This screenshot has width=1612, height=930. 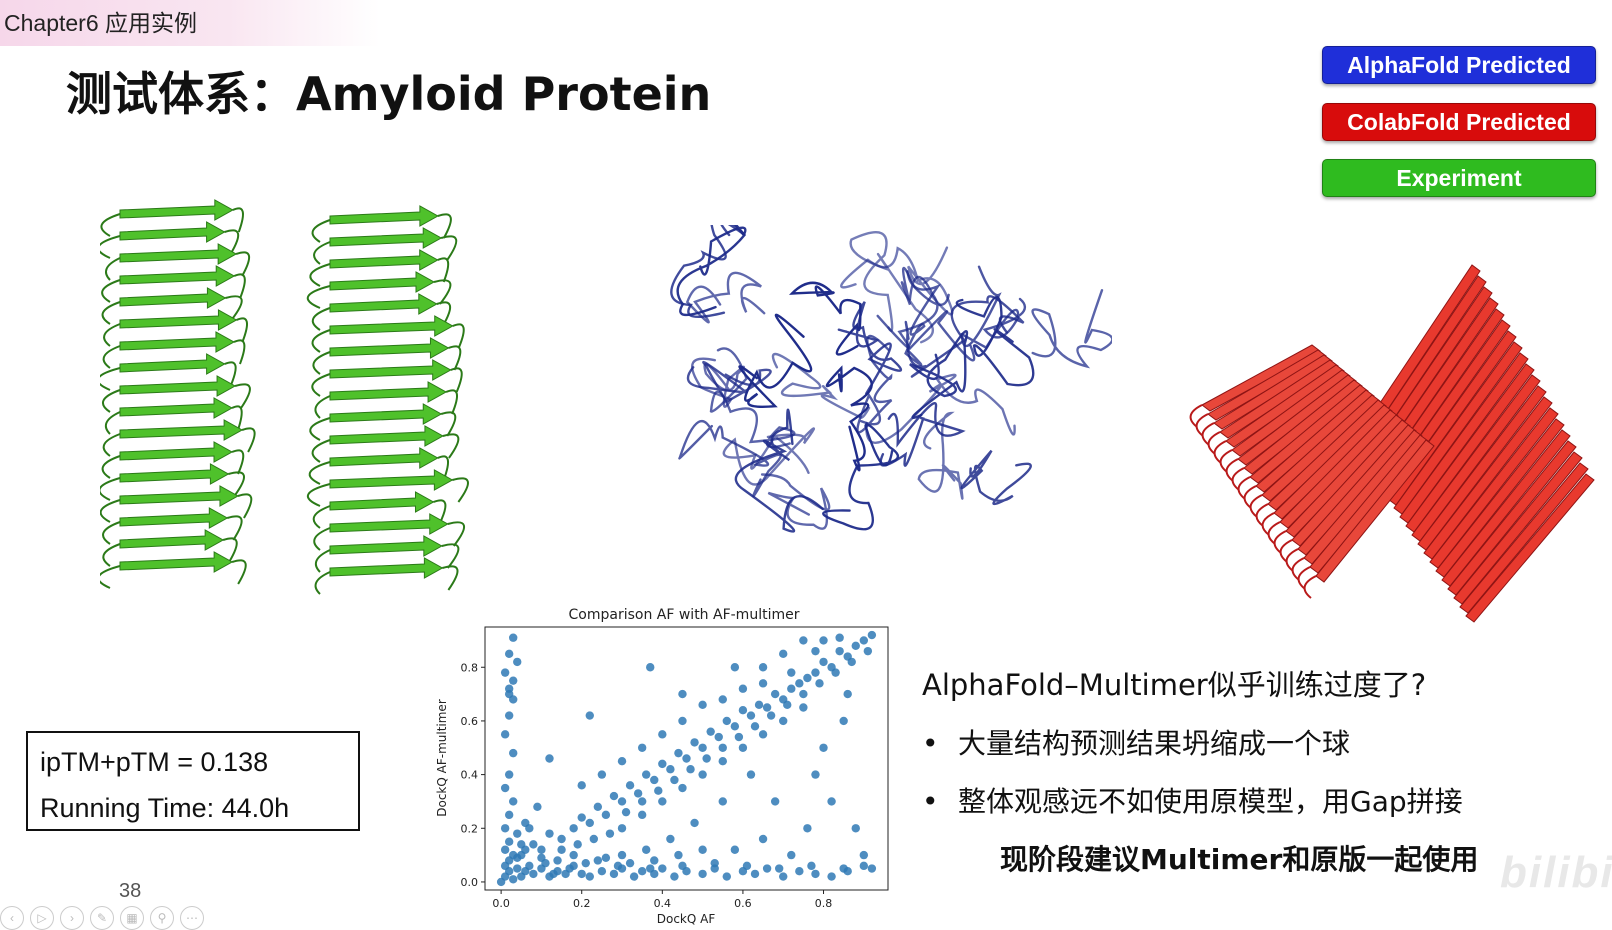 I want to click on next-icon: ›, so click(x=72, y=918).